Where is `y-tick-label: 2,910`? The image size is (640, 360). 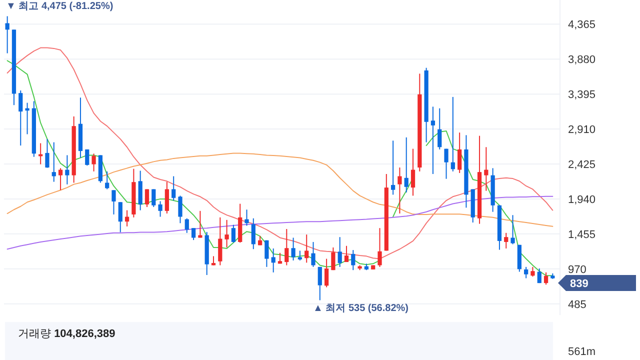 y-tick-label: 2,910 is located at coordinates (582, 130).